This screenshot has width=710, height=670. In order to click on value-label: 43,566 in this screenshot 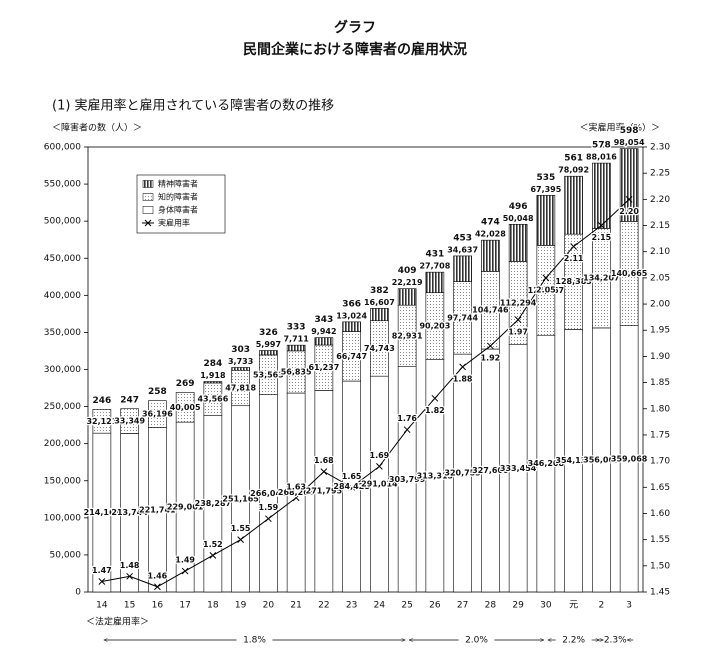, I will do `click(212, 399)`.